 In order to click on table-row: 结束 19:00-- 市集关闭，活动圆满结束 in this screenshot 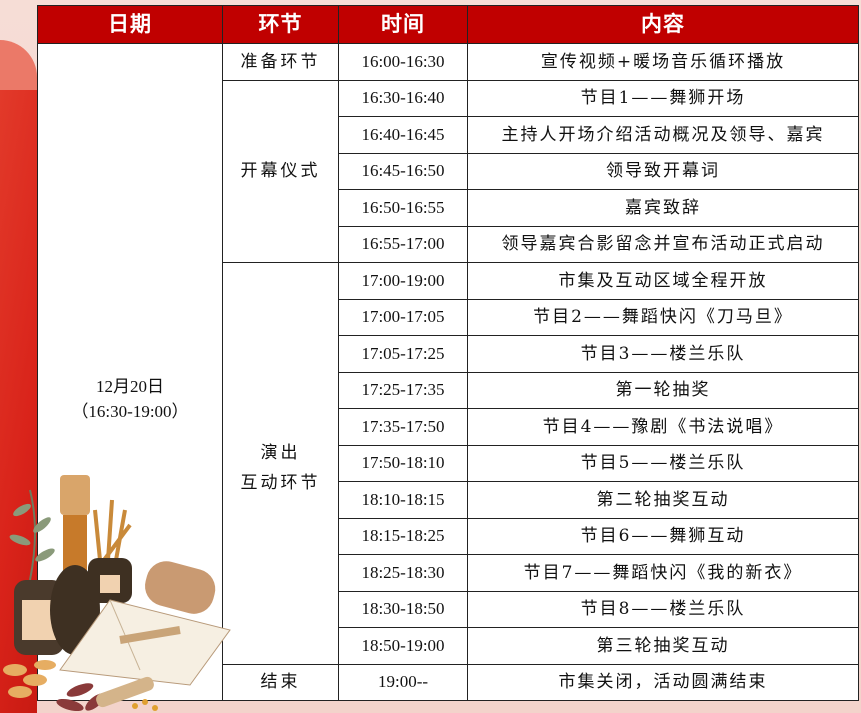, I will do `click(448, 682)`.